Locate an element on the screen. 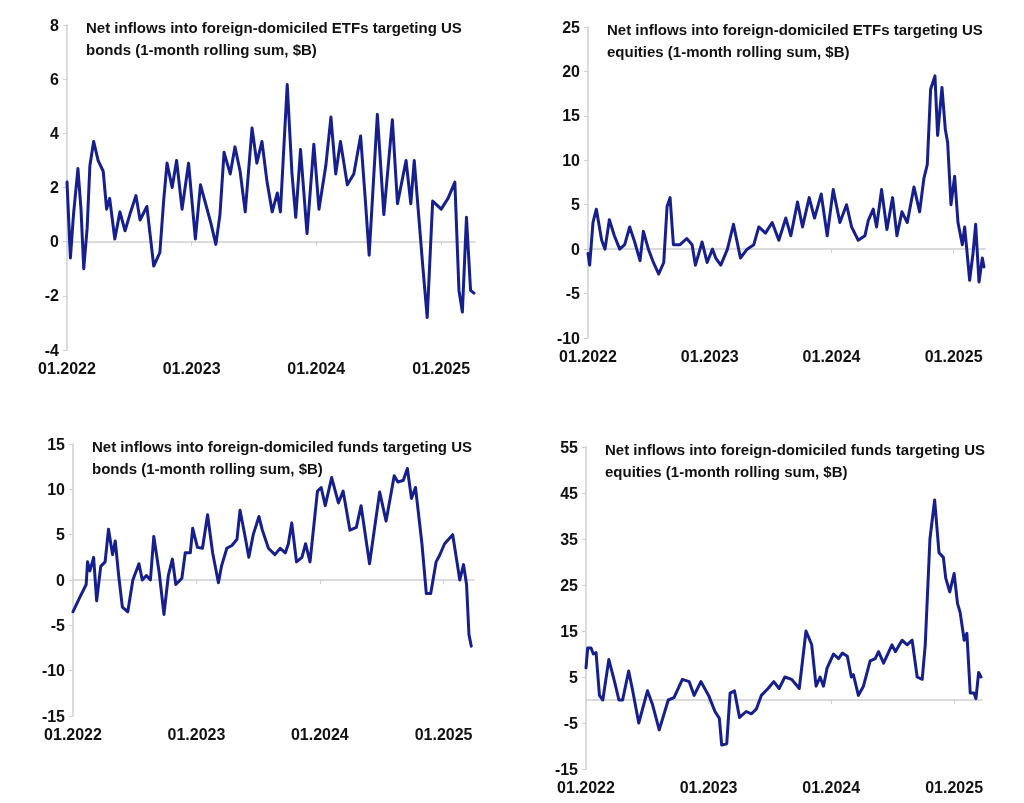  chart-title: Net inflows into foreign-domiciled funds targeting US equities (1-month rolling sum, $B) is located at coordinates (797, 460).